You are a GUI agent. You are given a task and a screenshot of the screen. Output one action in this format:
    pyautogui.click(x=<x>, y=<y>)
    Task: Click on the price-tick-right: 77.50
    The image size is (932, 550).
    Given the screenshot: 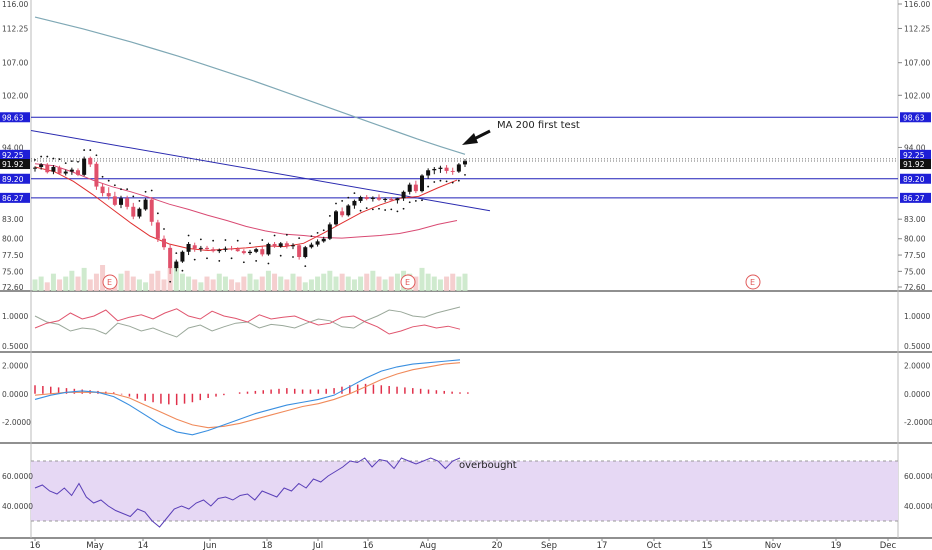 What is the action you would take?
    pyautogui.click(x=915, y=255)
    